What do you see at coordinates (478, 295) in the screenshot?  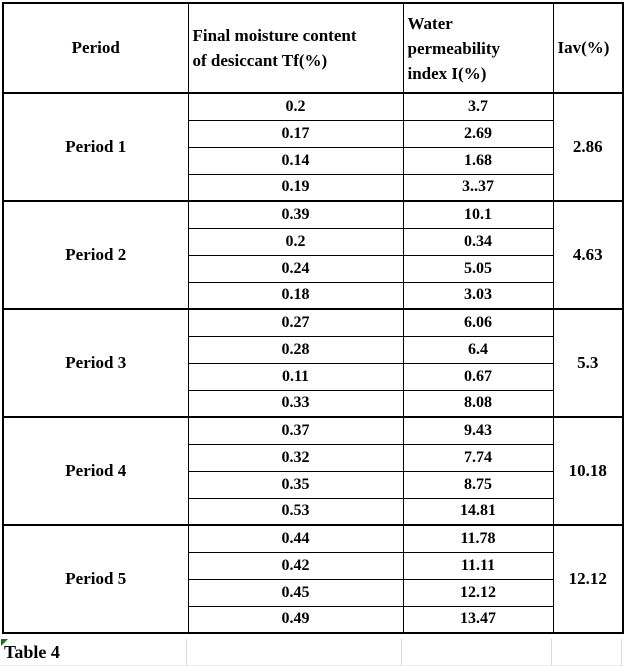 I see `i-value-cell: 3.03` at bounding box center [478, 295].